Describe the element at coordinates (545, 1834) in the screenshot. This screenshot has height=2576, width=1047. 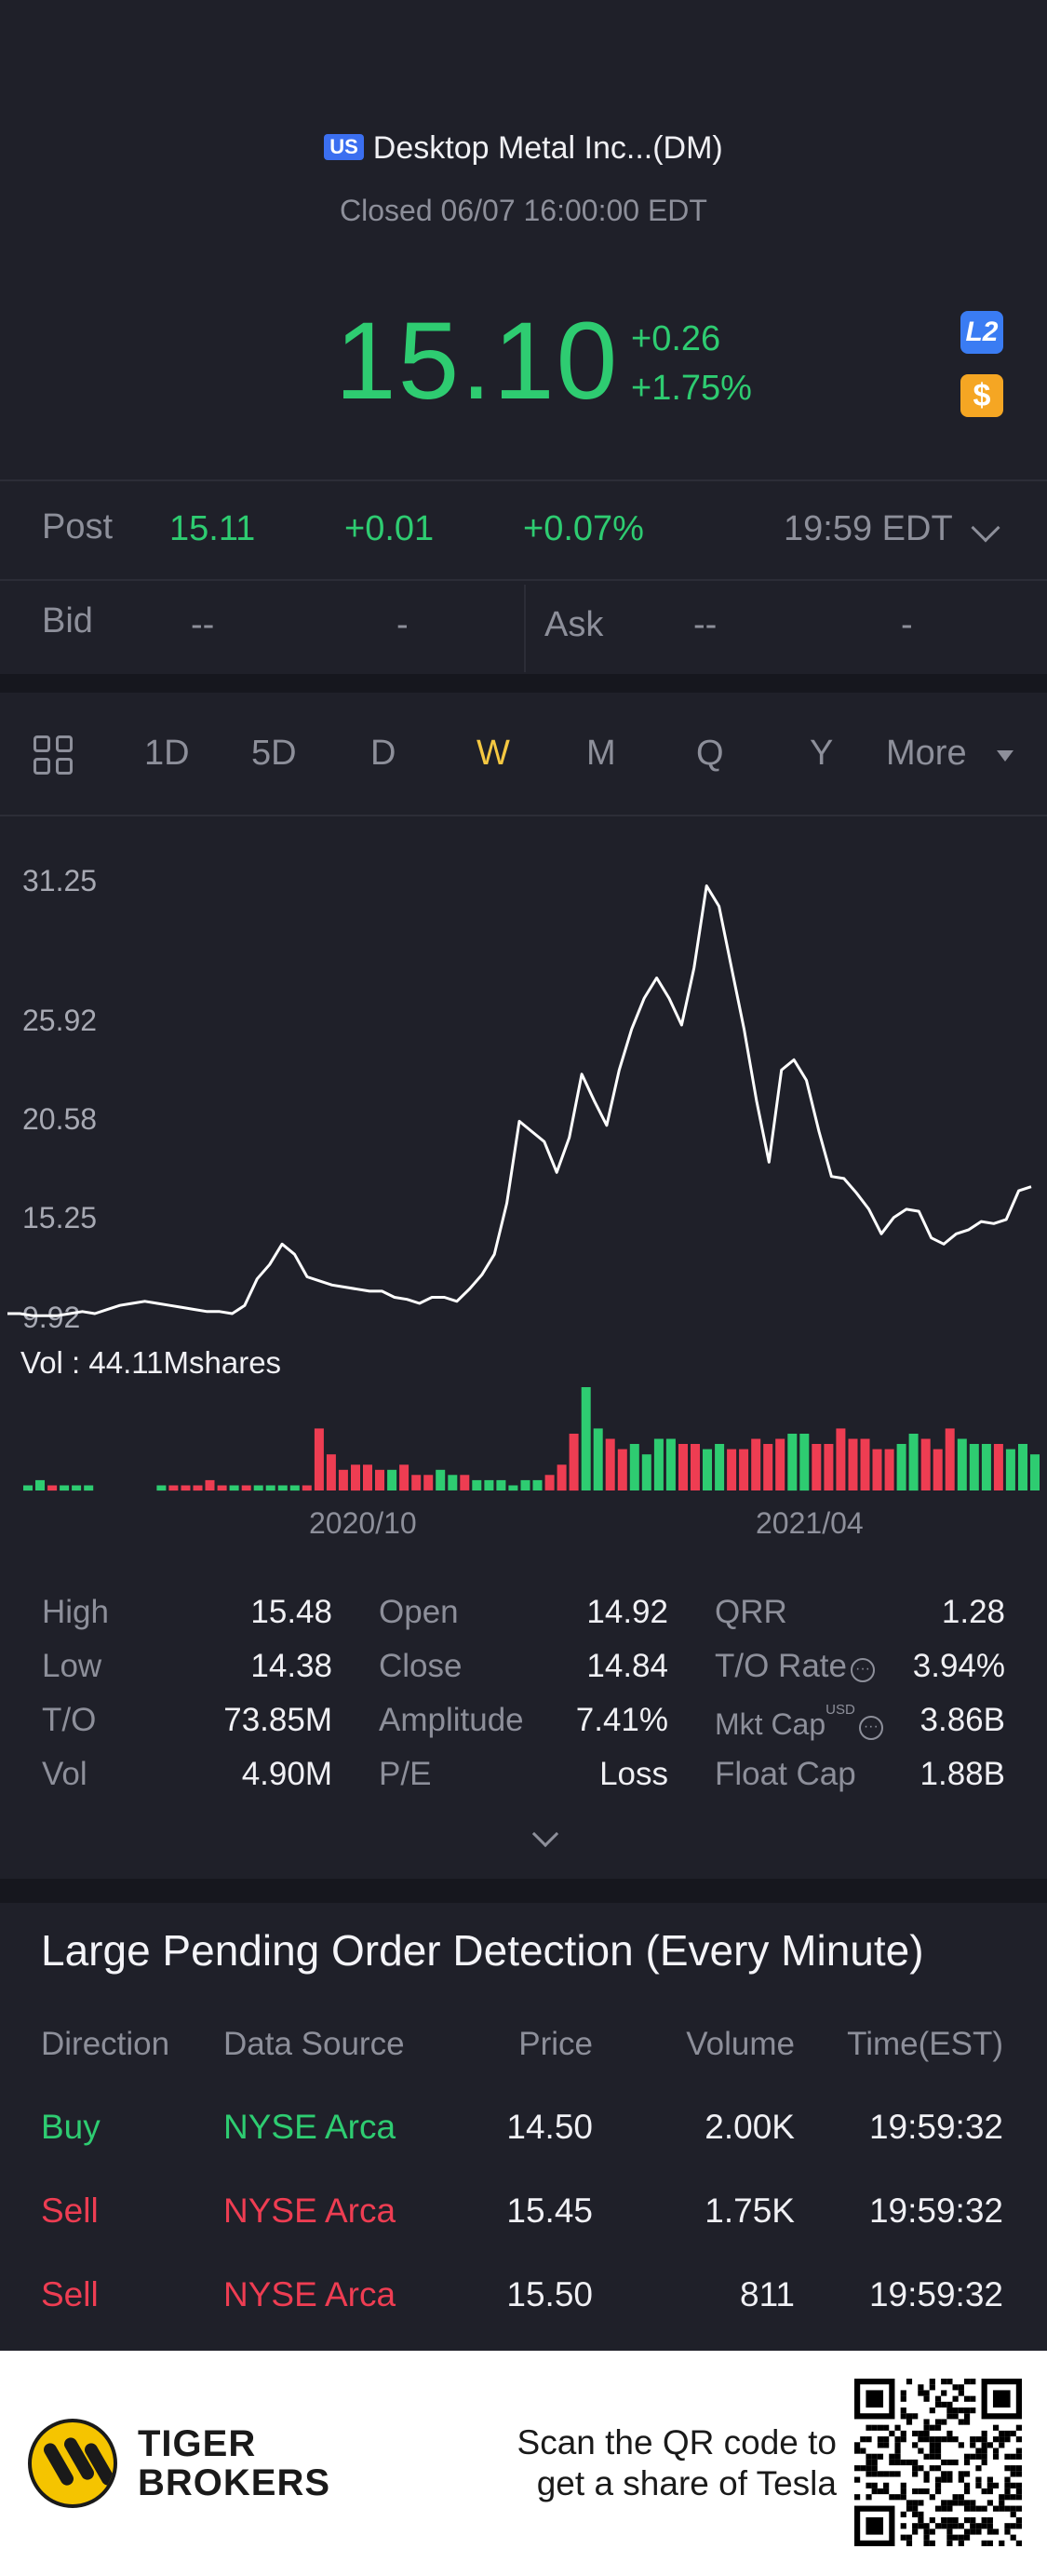
I see `expand-chevron-icon` at that location.